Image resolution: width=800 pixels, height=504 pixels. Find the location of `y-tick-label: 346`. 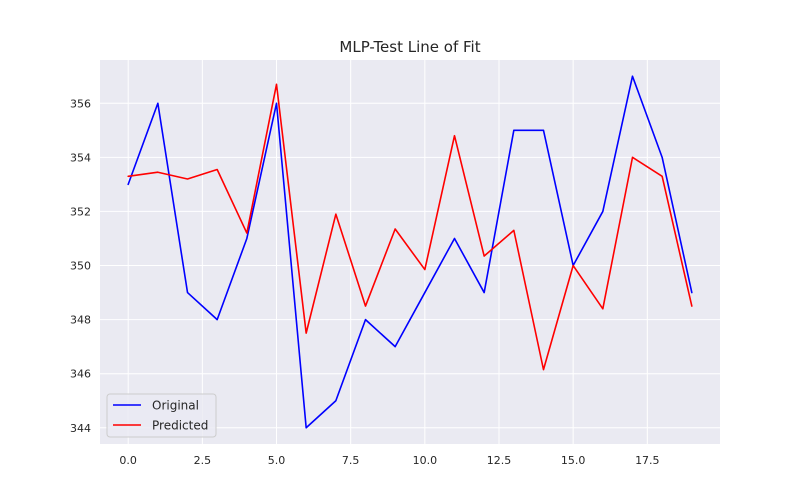

y-tick-label: 346 is located at coordinates (80, 374).